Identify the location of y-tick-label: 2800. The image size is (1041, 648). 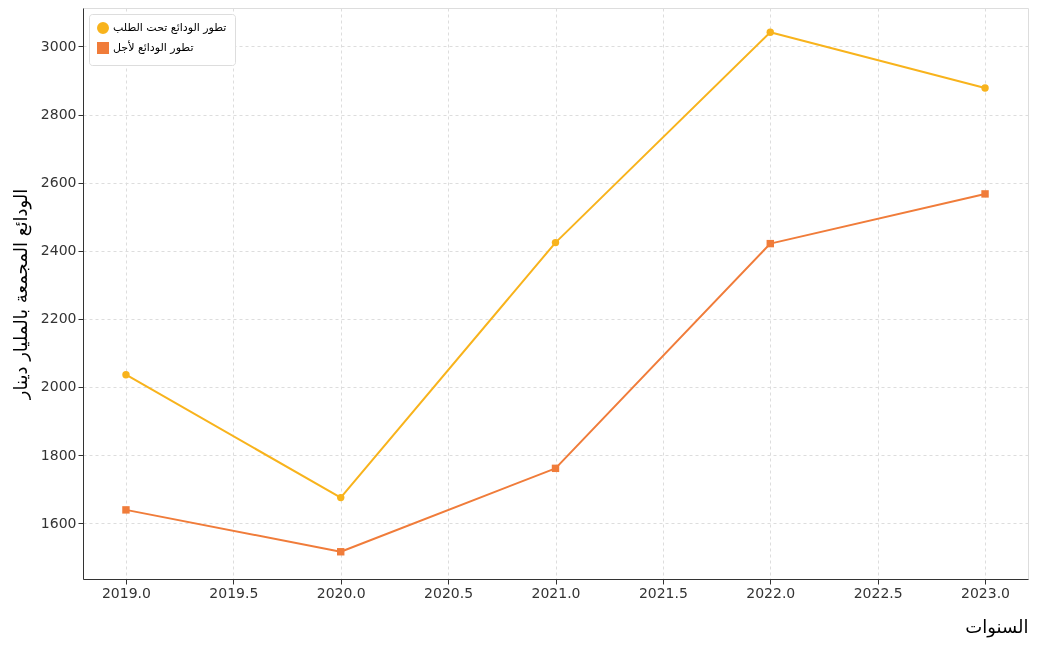
(58, 114).